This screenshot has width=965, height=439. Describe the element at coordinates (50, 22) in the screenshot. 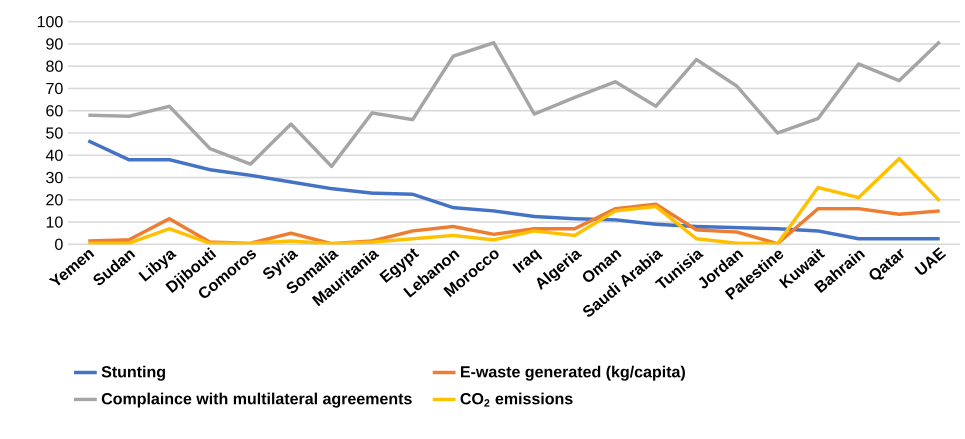

I see `y-tick-label: 100` at that location.